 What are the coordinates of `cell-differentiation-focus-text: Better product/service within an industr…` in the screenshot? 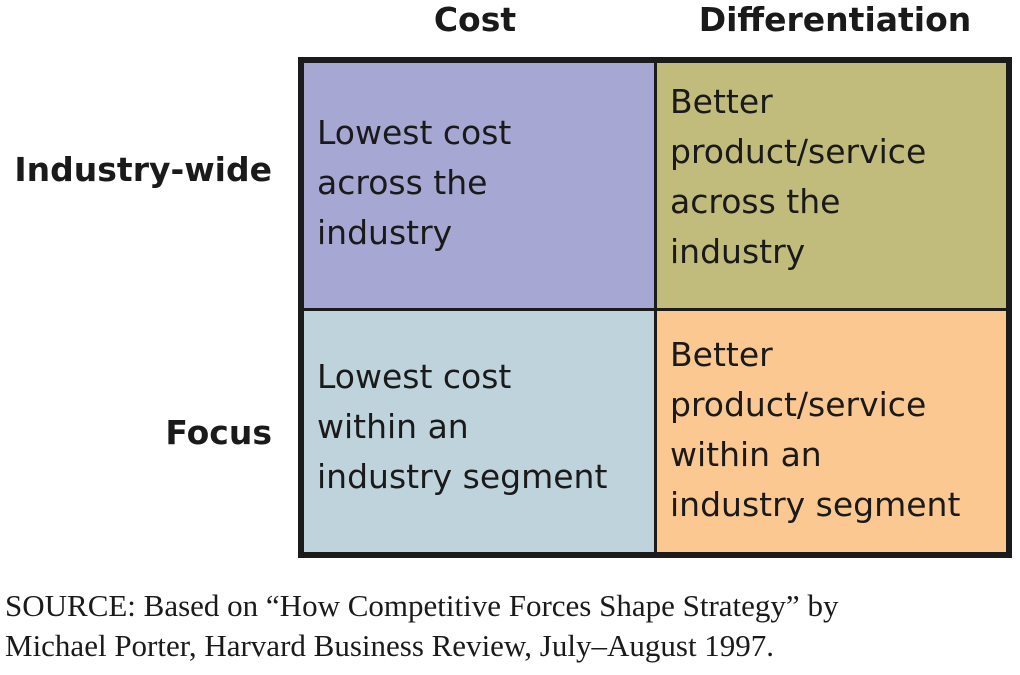 It's located at (815, 429).